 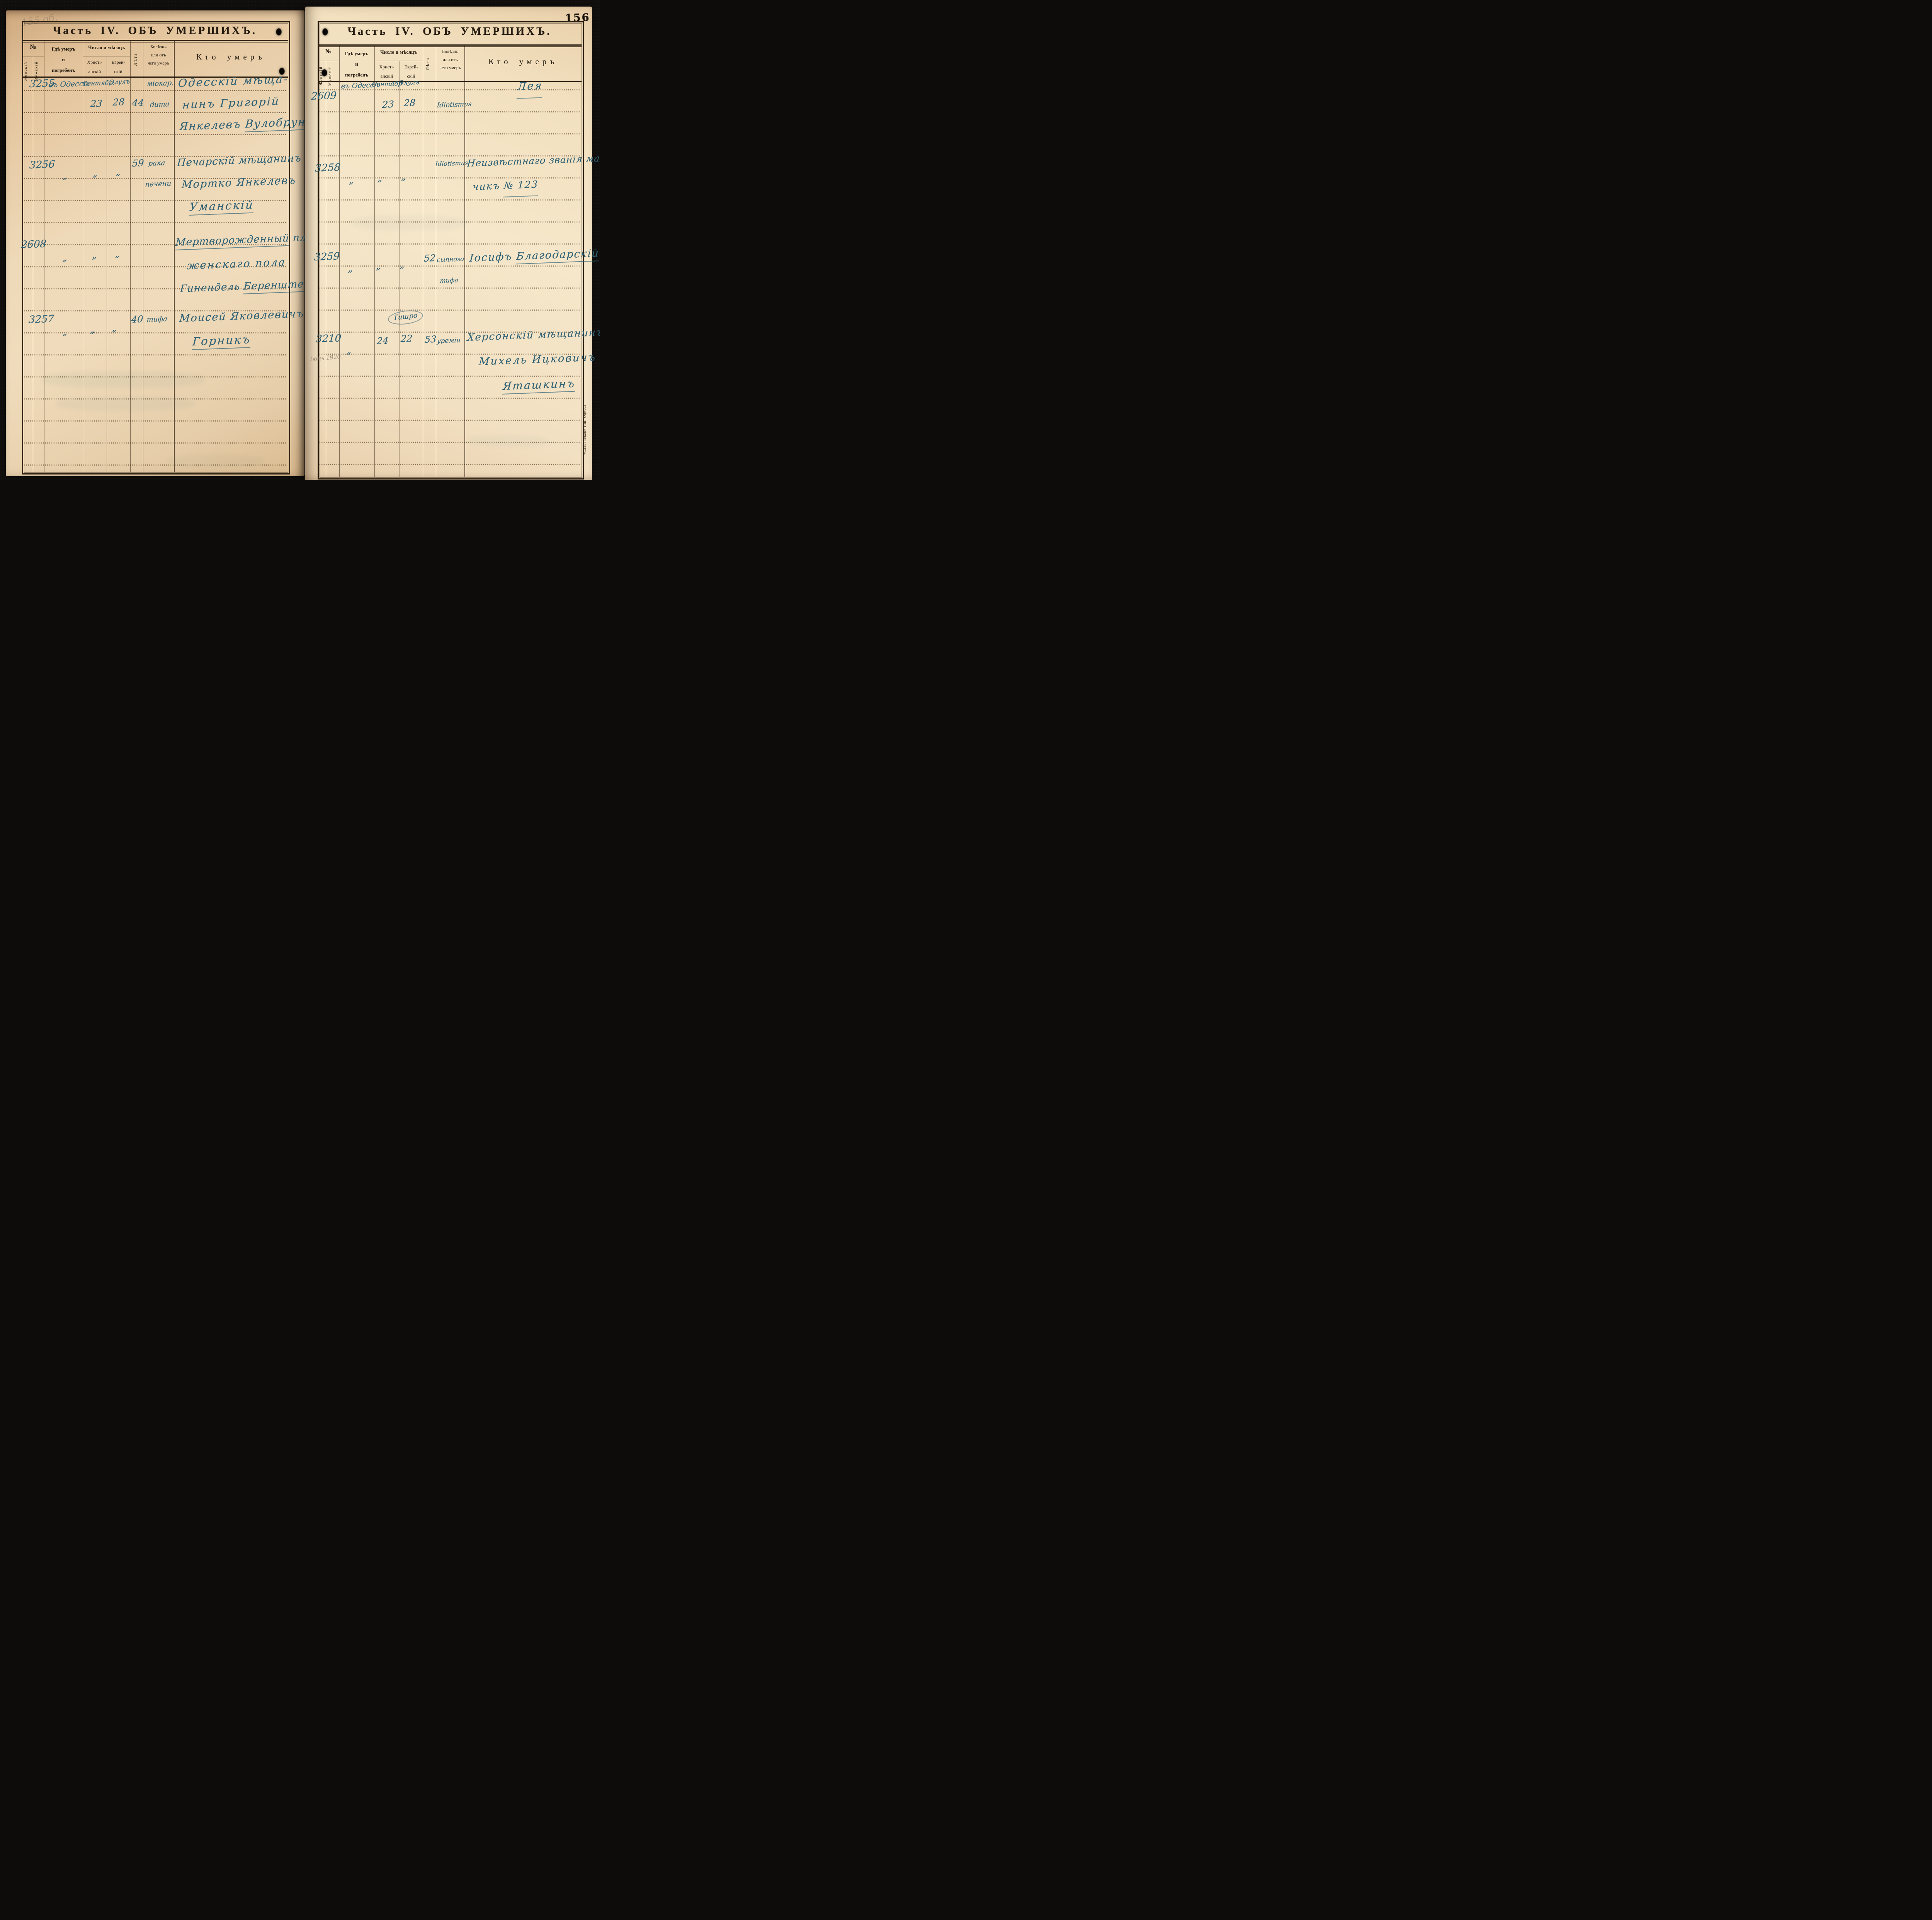 I want to click on entry-cause-line: сыпного, so click(x=450, y=259).